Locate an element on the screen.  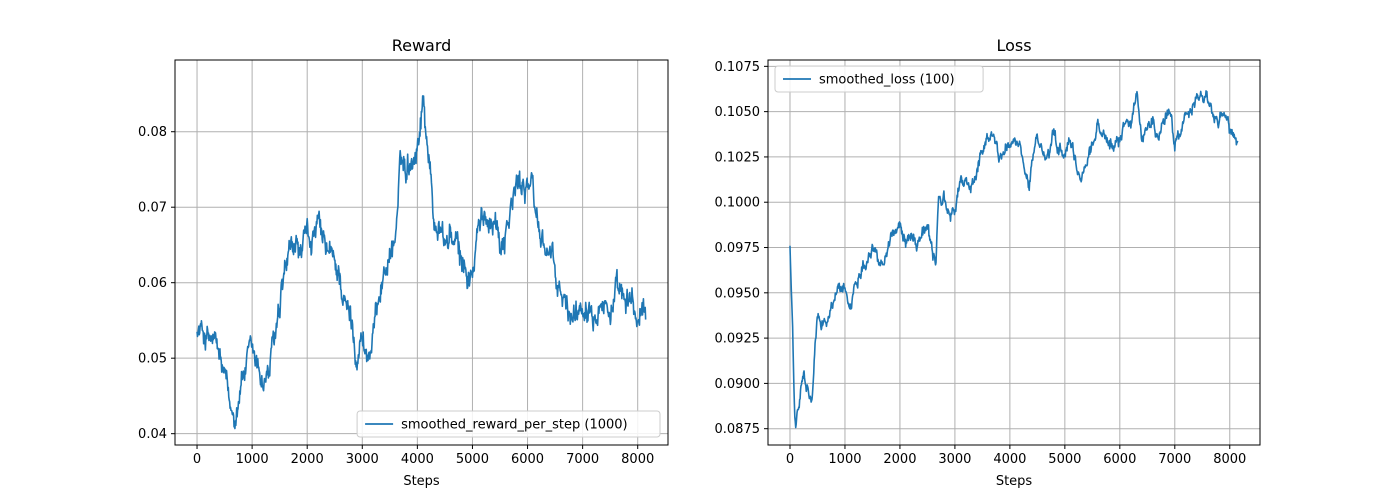
reward-xtick-label: 5000 is located at coordinates (472, 459).